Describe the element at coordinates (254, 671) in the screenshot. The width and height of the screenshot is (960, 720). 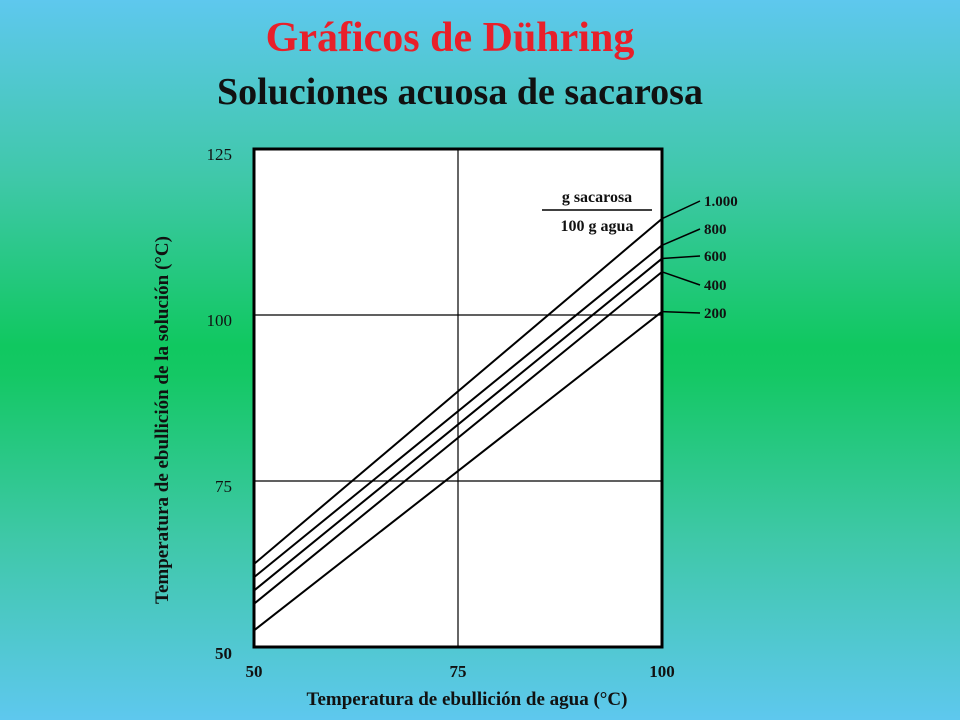
I see `x-tick-label: 50` at that location.